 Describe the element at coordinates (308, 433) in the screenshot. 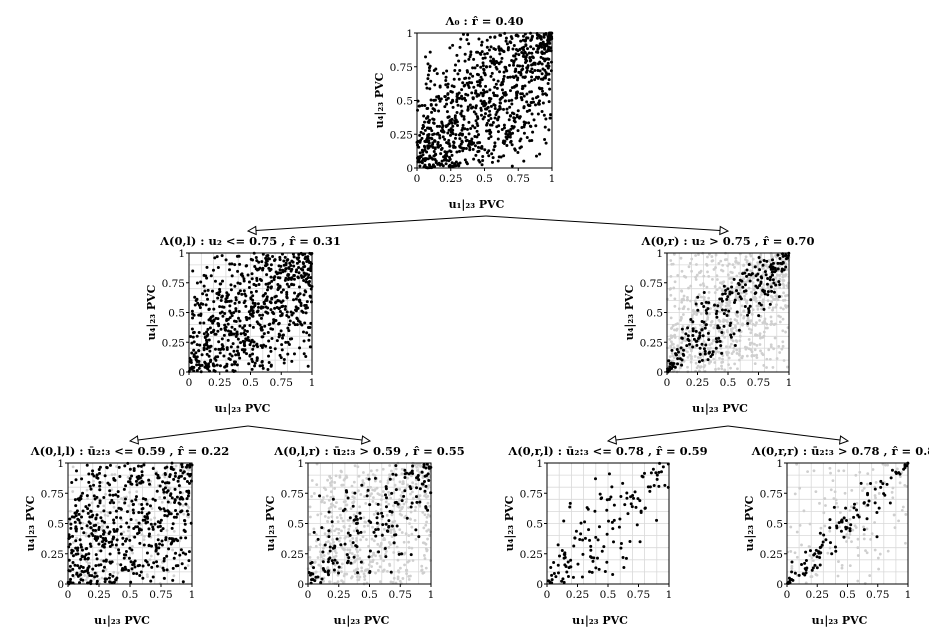

I see `tree-edge-arrow` at that location.